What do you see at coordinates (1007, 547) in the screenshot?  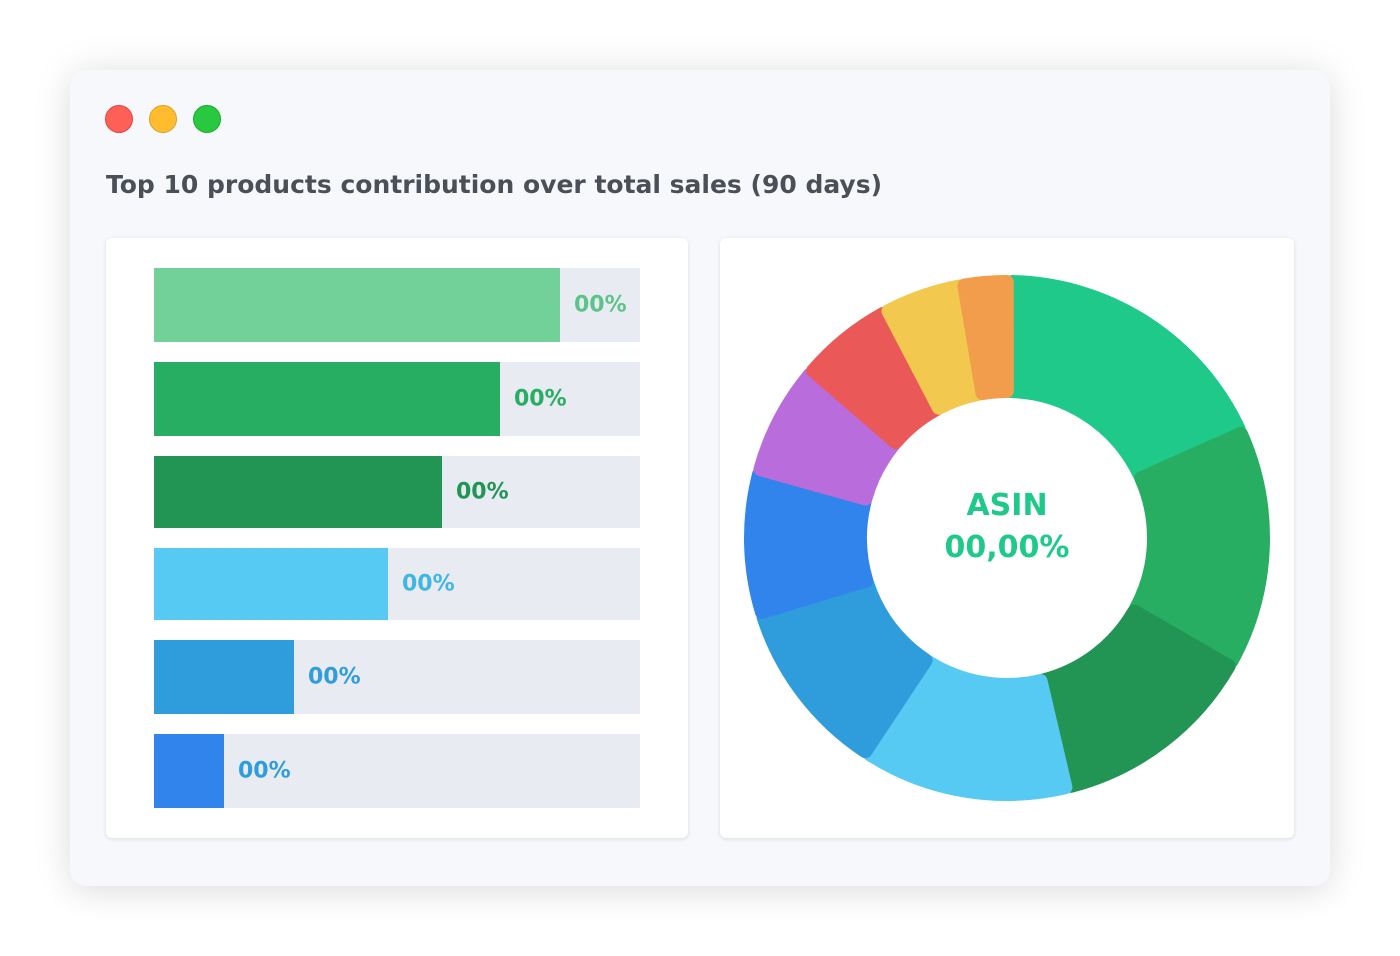 I see `donut-center-value: 00,00%` at bounding box center [1007, 547].